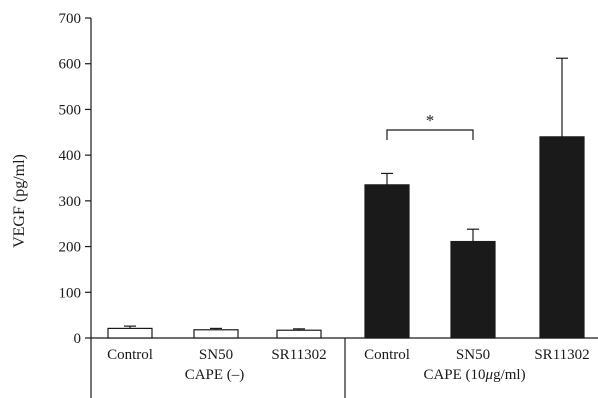  What do you see at coordinates (430, 120) in the screenshot?
I see `significance-star: *` at bounding box center [430, 120].